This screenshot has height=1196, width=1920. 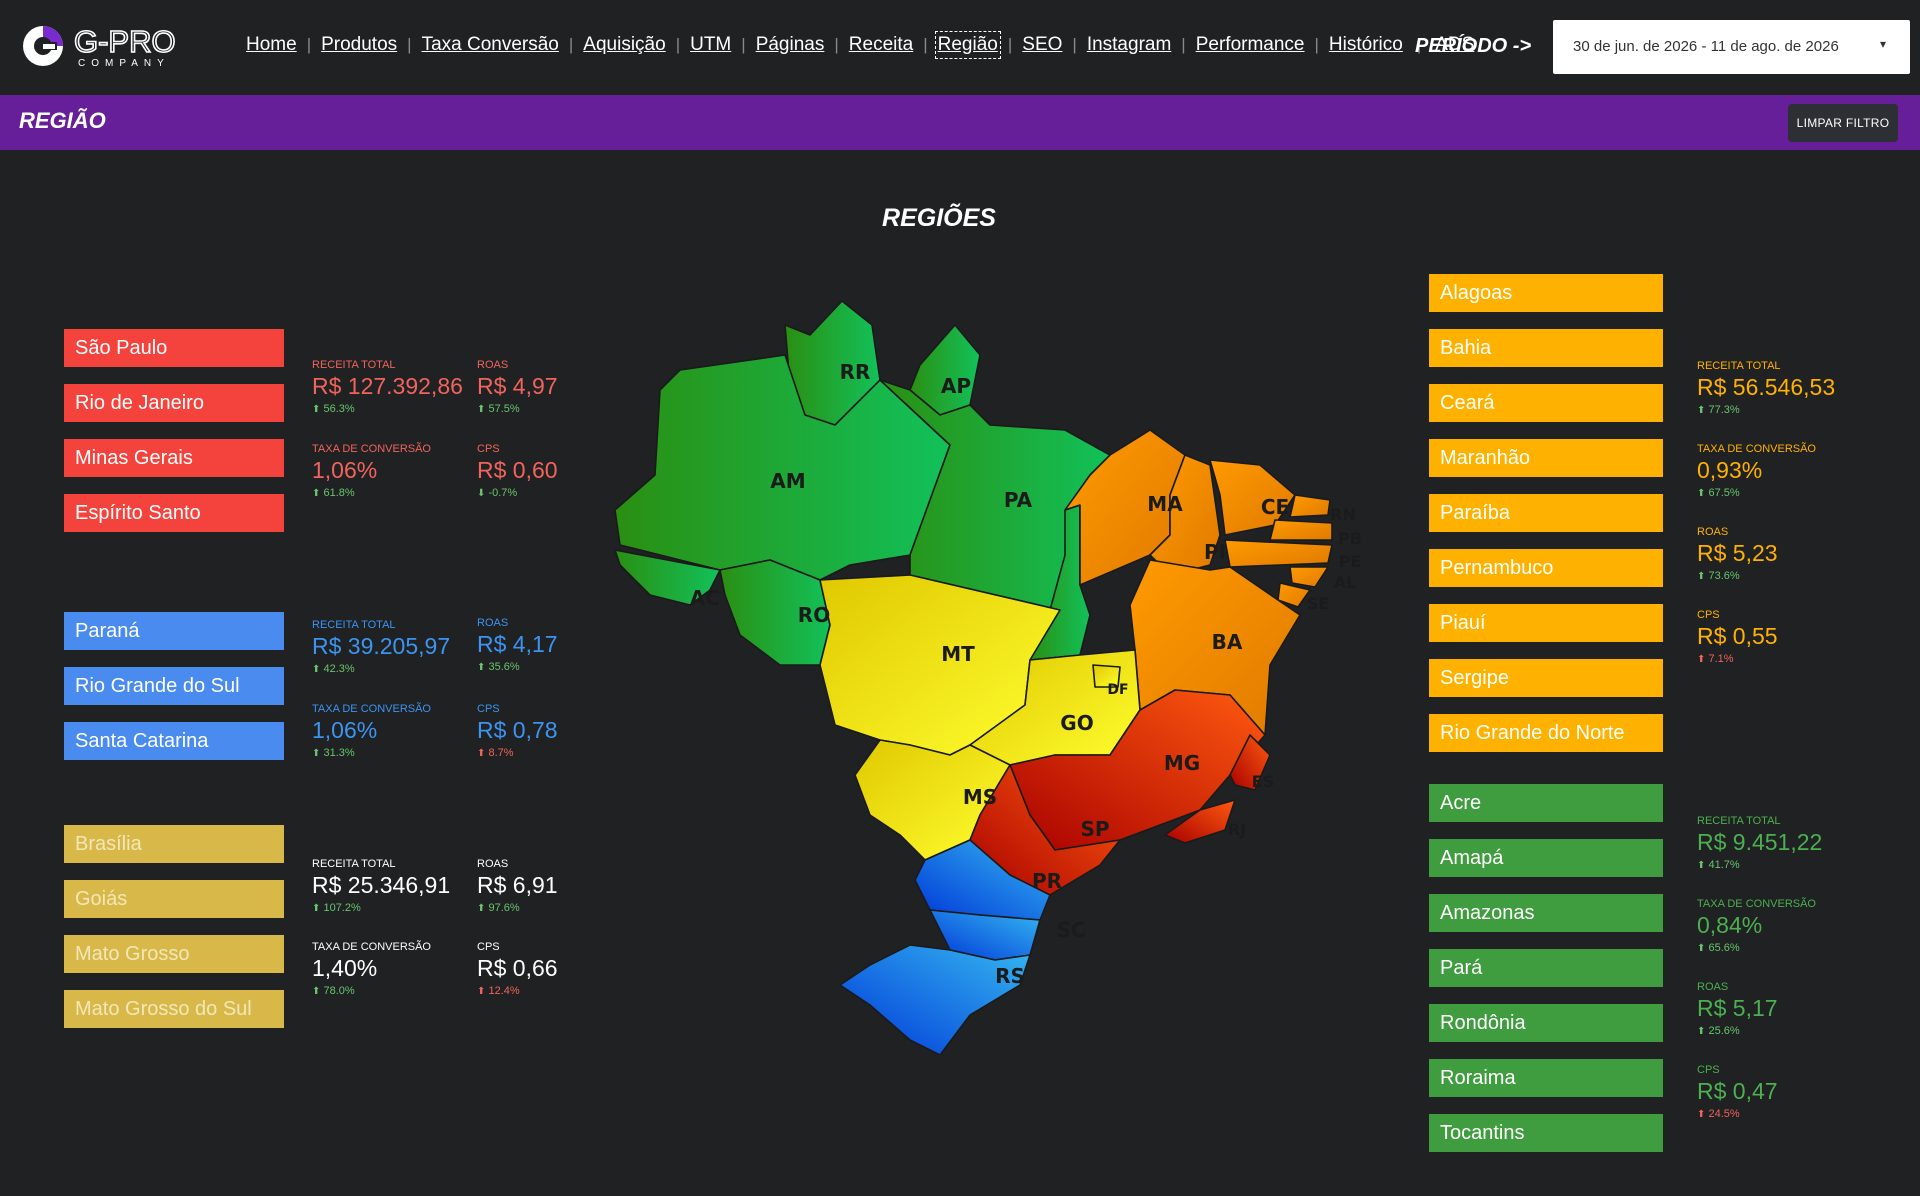 I want to click on state-chip-mato-grosso-do-sul: Mato Grosso do Sul, so click(x=174, y=1009).